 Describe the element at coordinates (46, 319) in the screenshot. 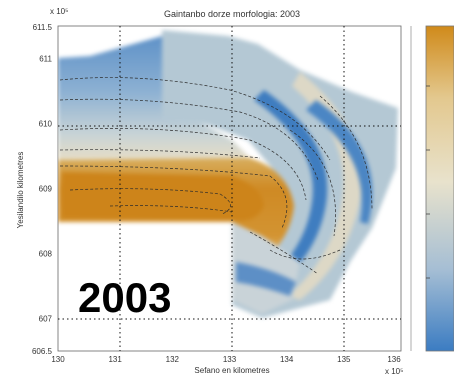

I see `y-tick-label: 607` at that location.